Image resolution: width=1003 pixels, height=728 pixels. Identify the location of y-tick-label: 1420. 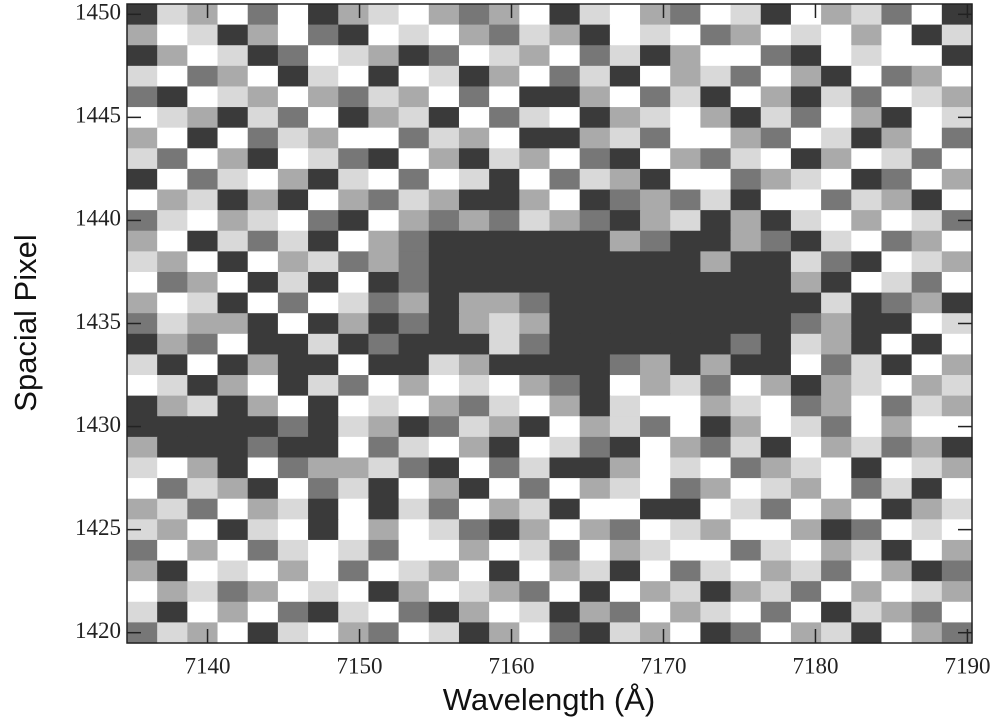
(98, 630).